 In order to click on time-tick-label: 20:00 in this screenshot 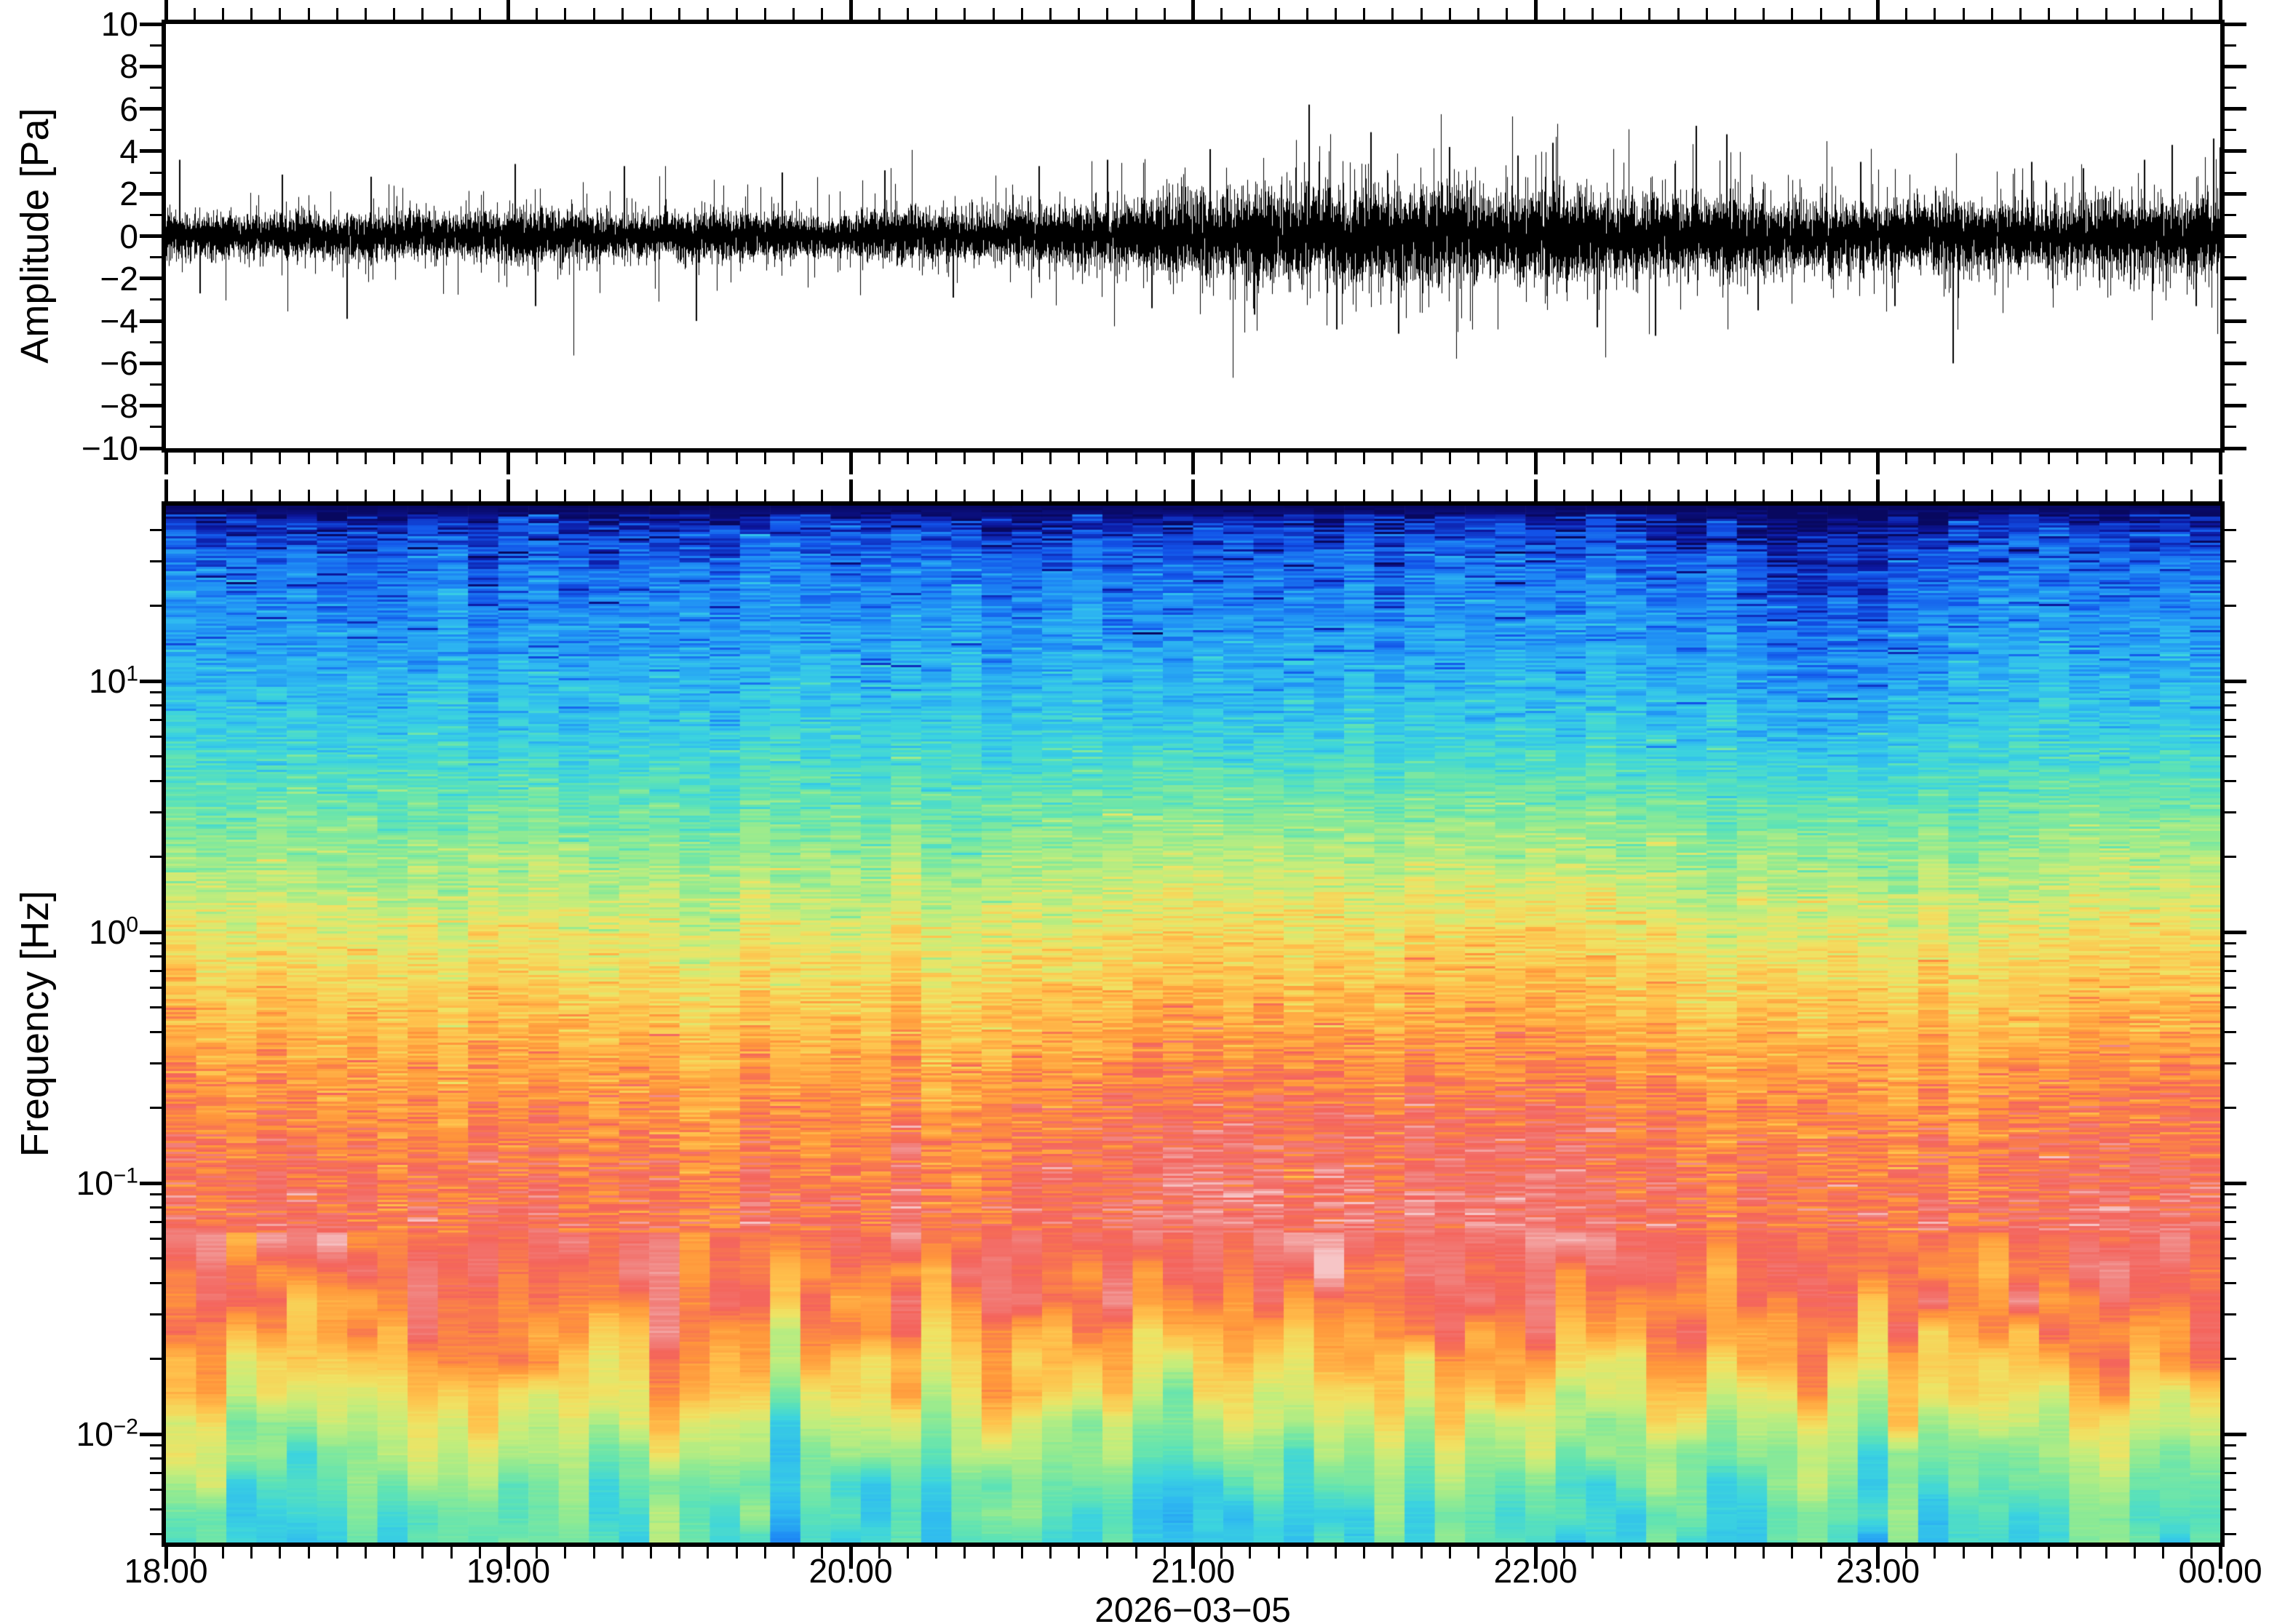, I will do `click(850, 1571)`.